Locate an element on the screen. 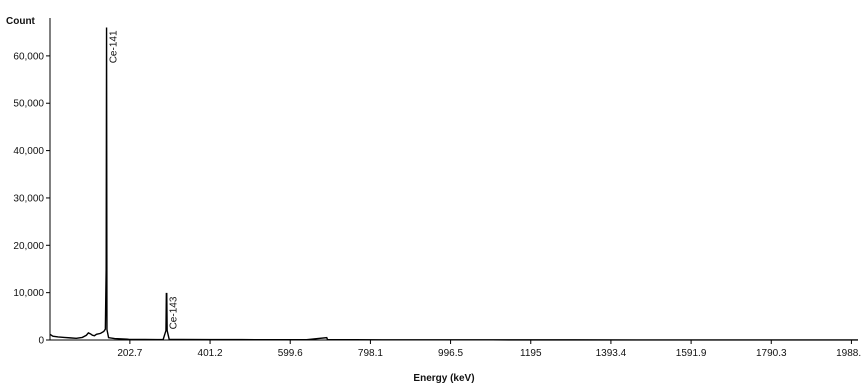 This screenshot has width=861, height=388. x-tick-label: 401.2 is located at coordinates (210, 353).